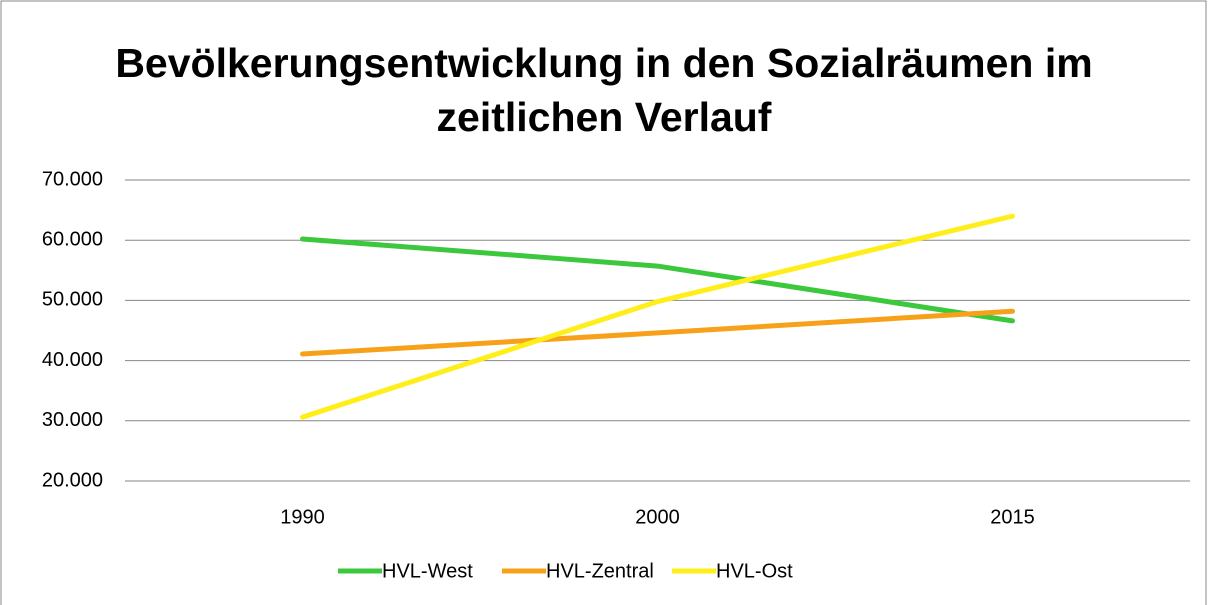 This screenshot has width=1208, height=605. Describe the element at coordinates (657, 517) in the screenshot. I see `x-tick-label: 2000` at that location.